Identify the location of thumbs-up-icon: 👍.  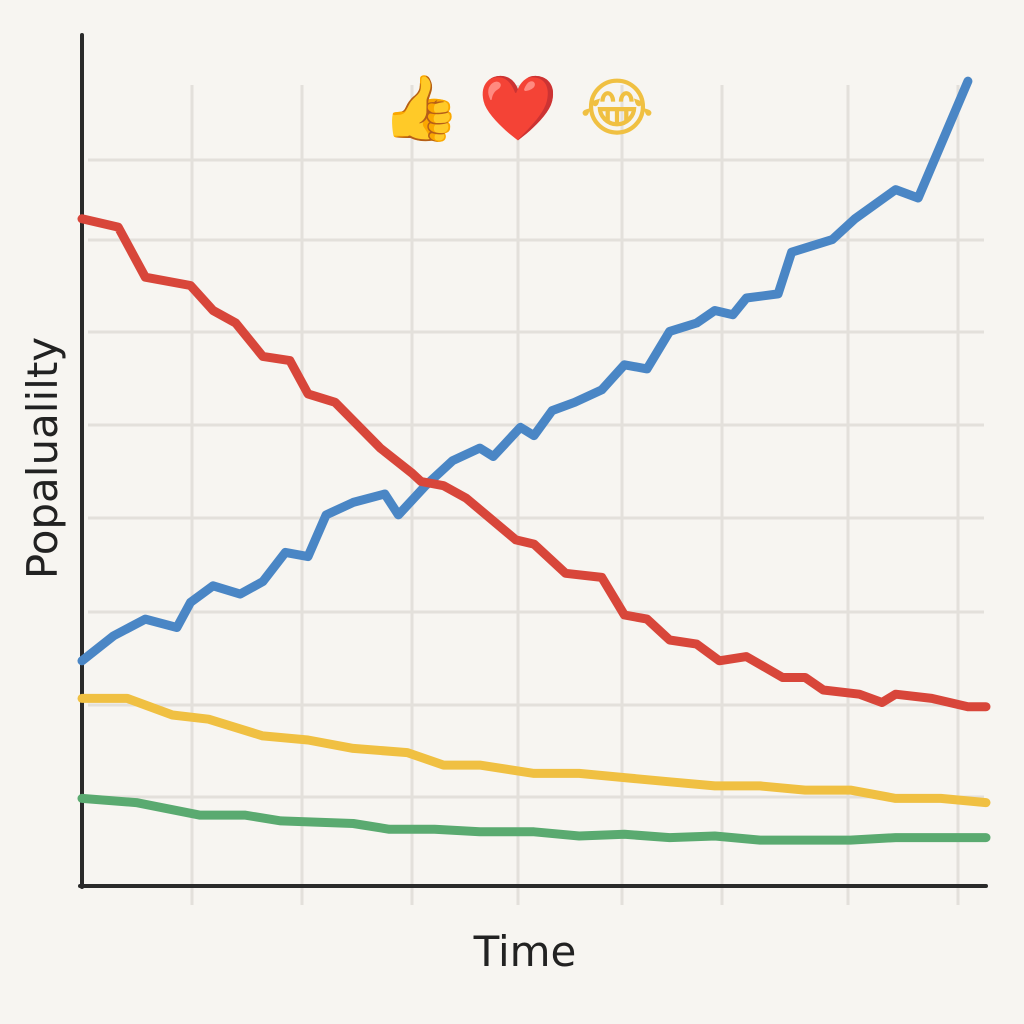
(421, 109).